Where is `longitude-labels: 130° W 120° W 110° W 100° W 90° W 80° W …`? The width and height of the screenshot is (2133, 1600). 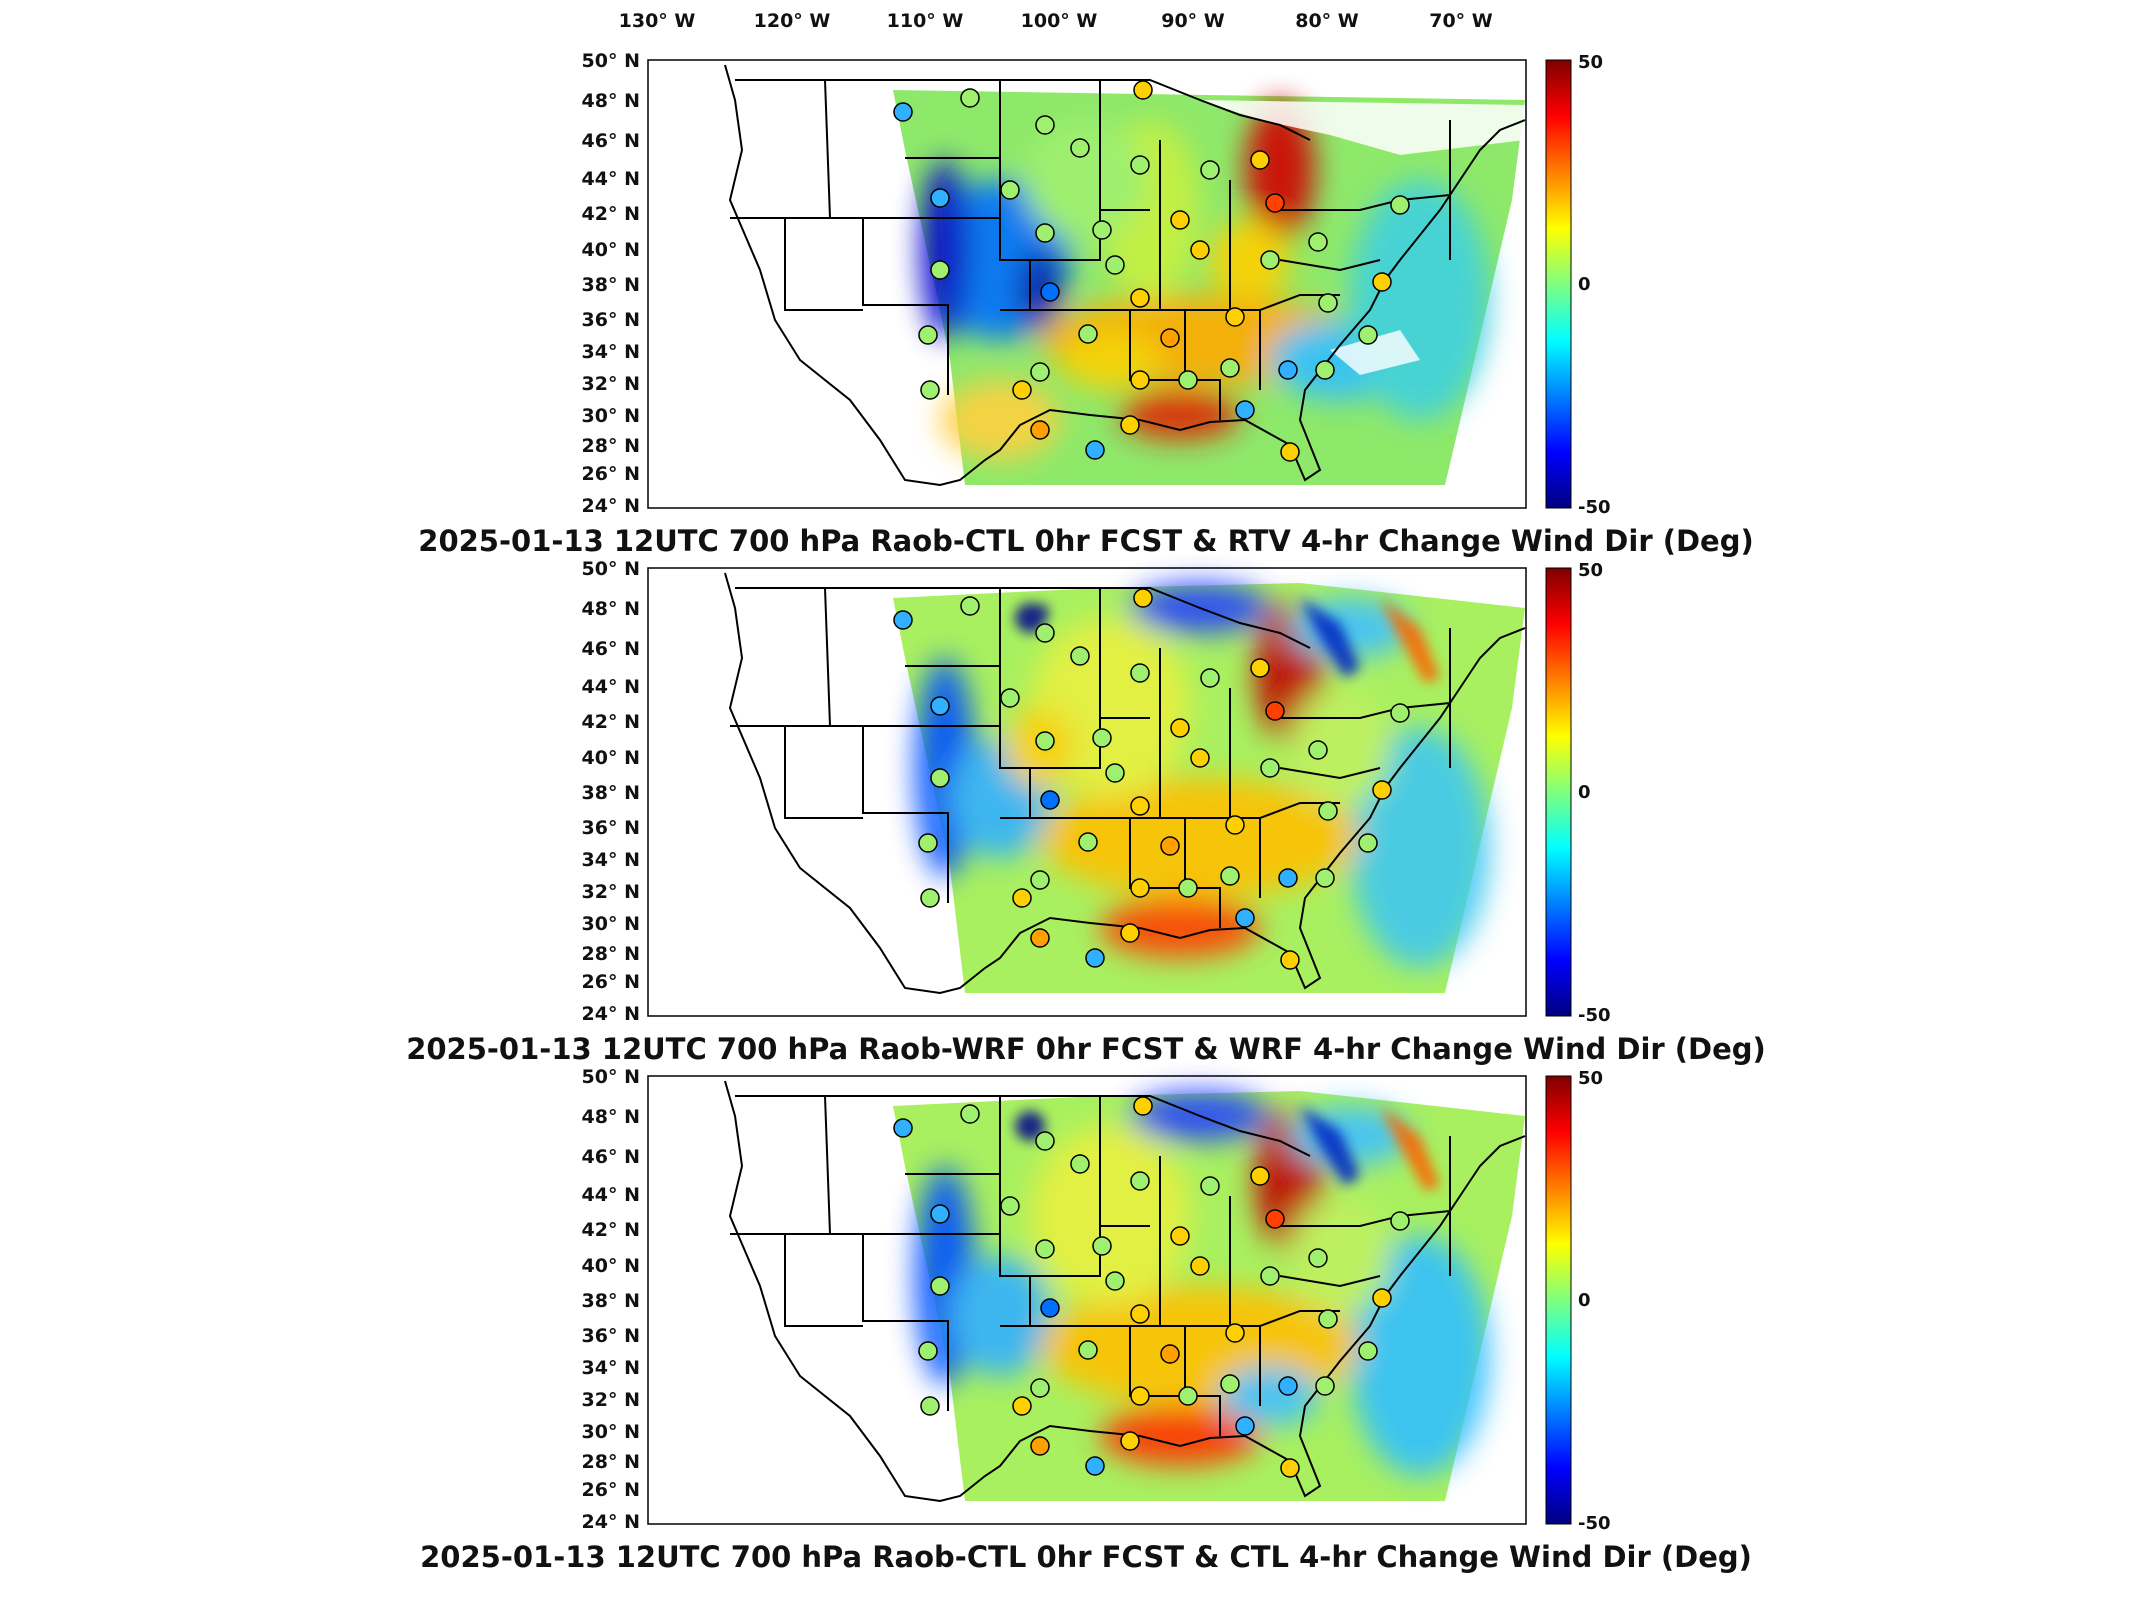 longitude-labels: 130° W 120° W 110° W 100° W 90° W 80° W … is located at coordinates (1056, 21).